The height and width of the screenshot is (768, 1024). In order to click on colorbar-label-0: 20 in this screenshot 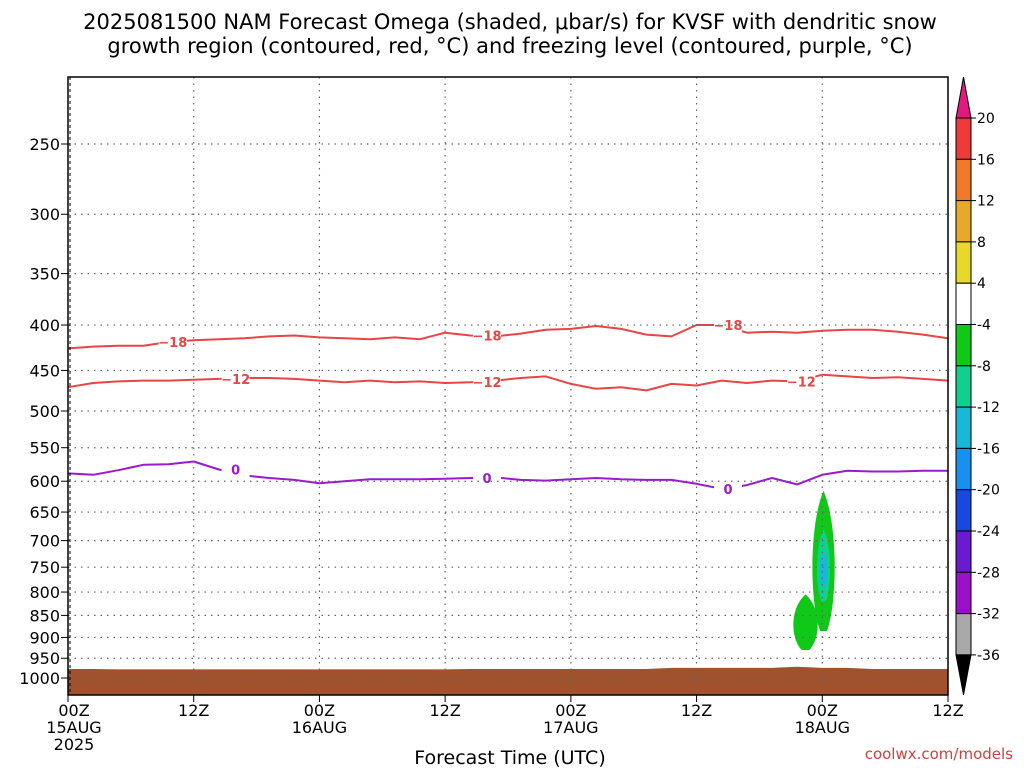, I will do `click(986, 119)`.